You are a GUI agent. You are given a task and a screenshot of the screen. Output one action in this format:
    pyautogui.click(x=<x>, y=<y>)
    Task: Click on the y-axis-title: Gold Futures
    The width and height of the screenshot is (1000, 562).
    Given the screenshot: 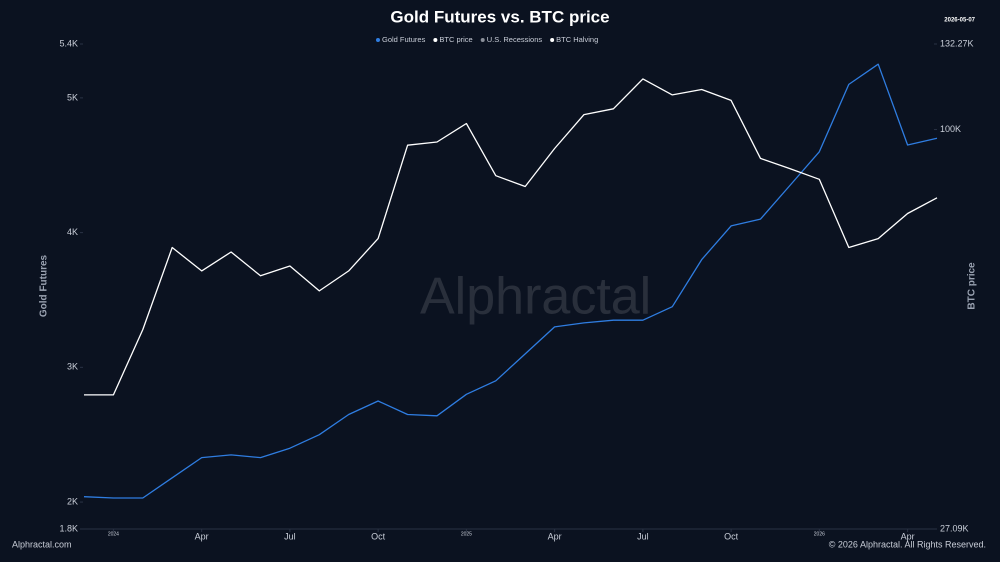 What is the action you would take?
    pyautogui.click(x=44, y=285)
    